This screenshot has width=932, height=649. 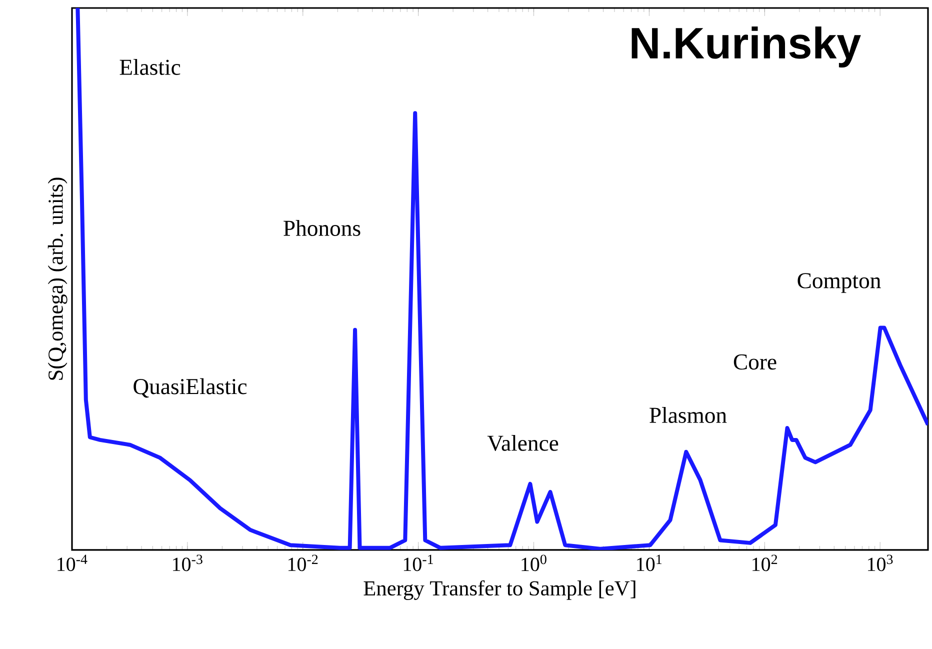 I want to click on annotation: Plasmon, so click(x=688, y=415).